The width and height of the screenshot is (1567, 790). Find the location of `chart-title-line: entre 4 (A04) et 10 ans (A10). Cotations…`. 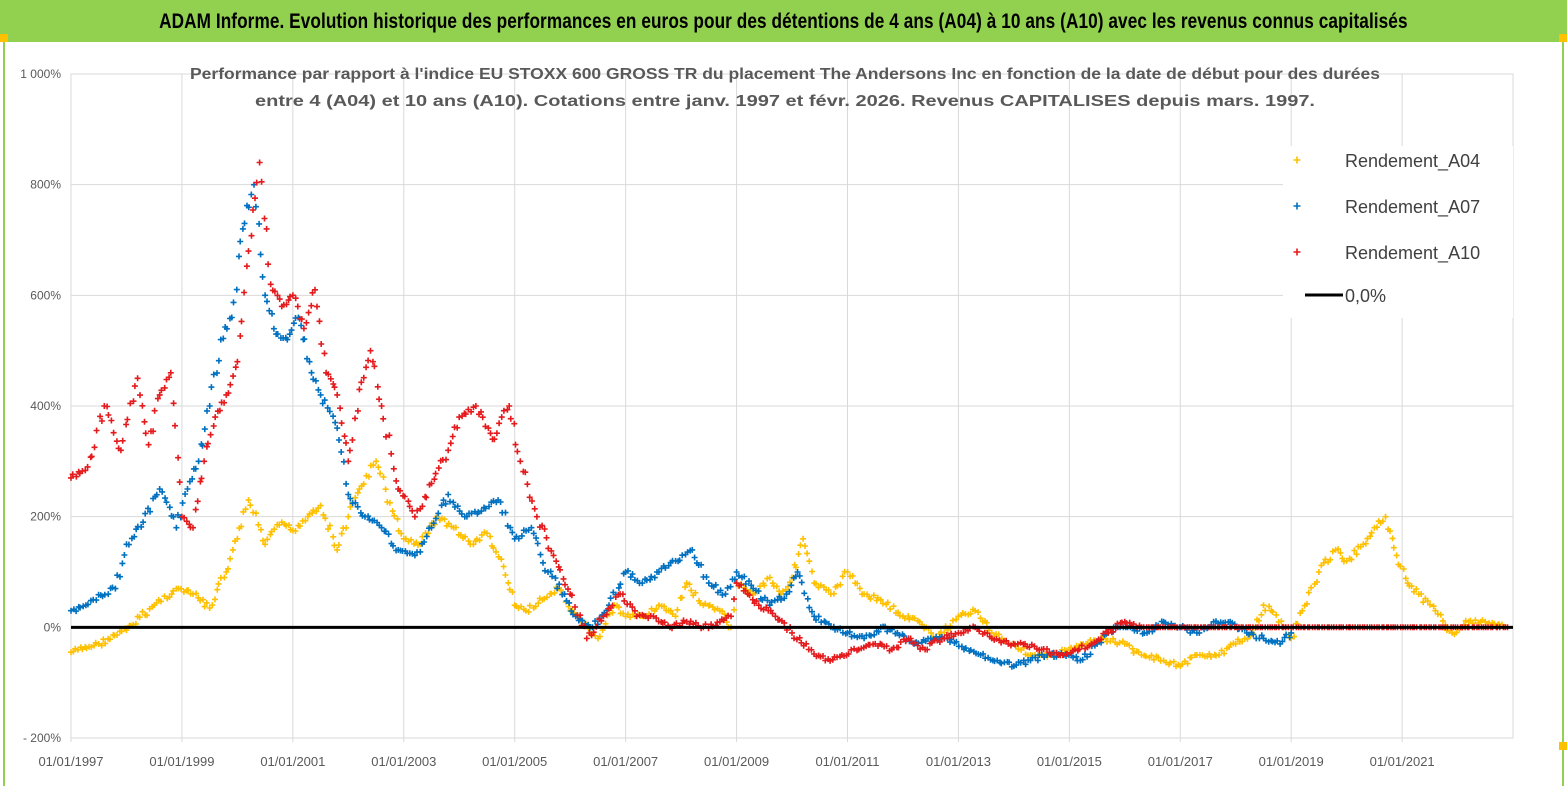

chart-title-line: entre 4 (A04) et 10 ans (A10). Cotations… is located at coordinates (785, 101).